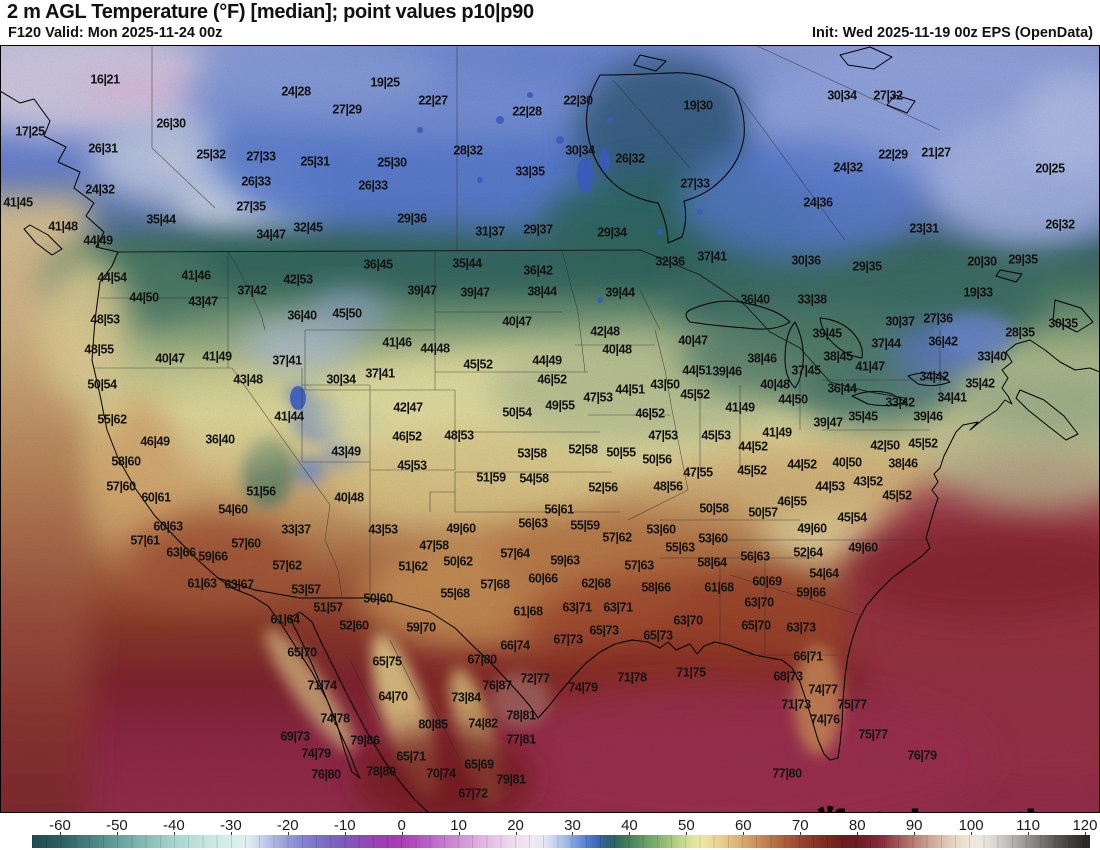 This screenshot has width=1100, height=850. I want to click on colorbar-tick-label: -30, so click(230, 825).